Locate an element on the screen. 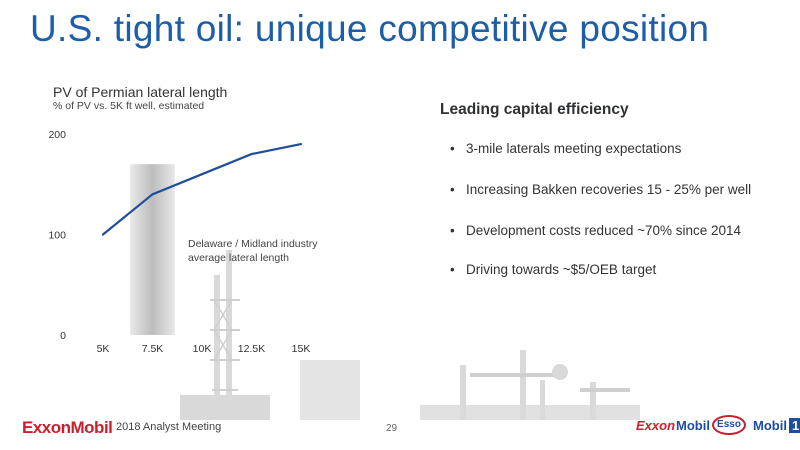 Image resolution: width=800 pixels, height=450 pixels. page-number: 29 is located at coordinates (392, 428).